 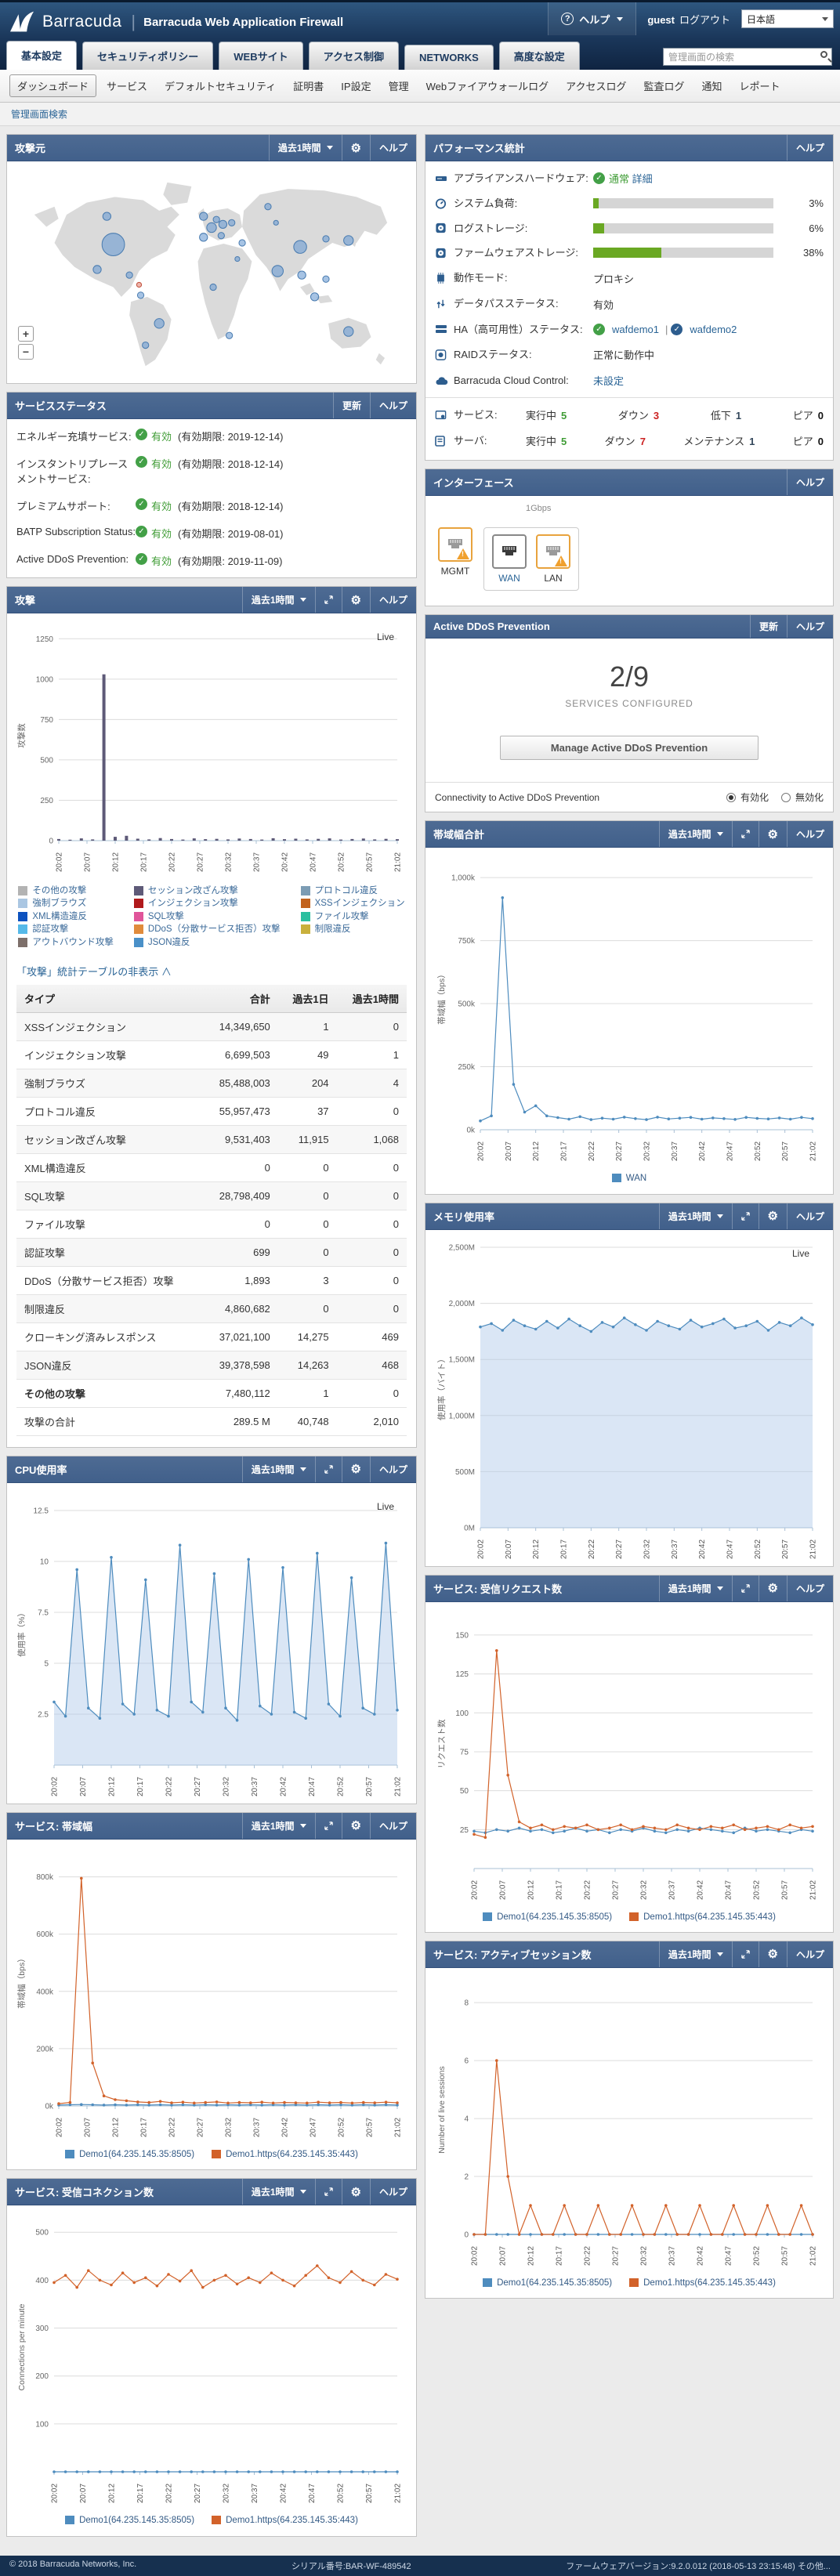 What do you see at coordinates (539, 56) in the screenshot?
I see `main-tab: 高度な設定` at bounding box center [539, 56].